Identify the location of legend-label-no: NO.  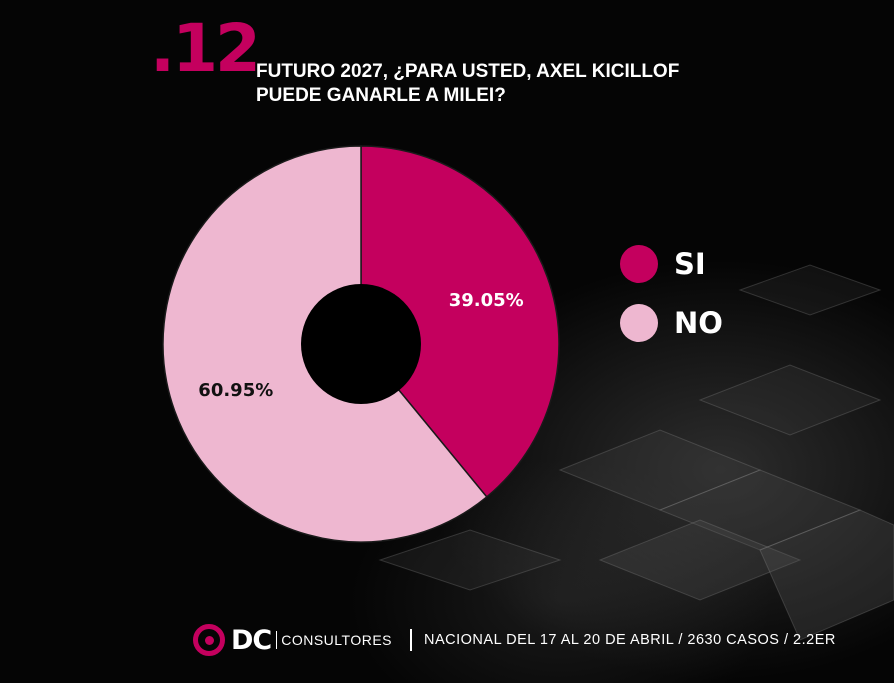
(698, 323).